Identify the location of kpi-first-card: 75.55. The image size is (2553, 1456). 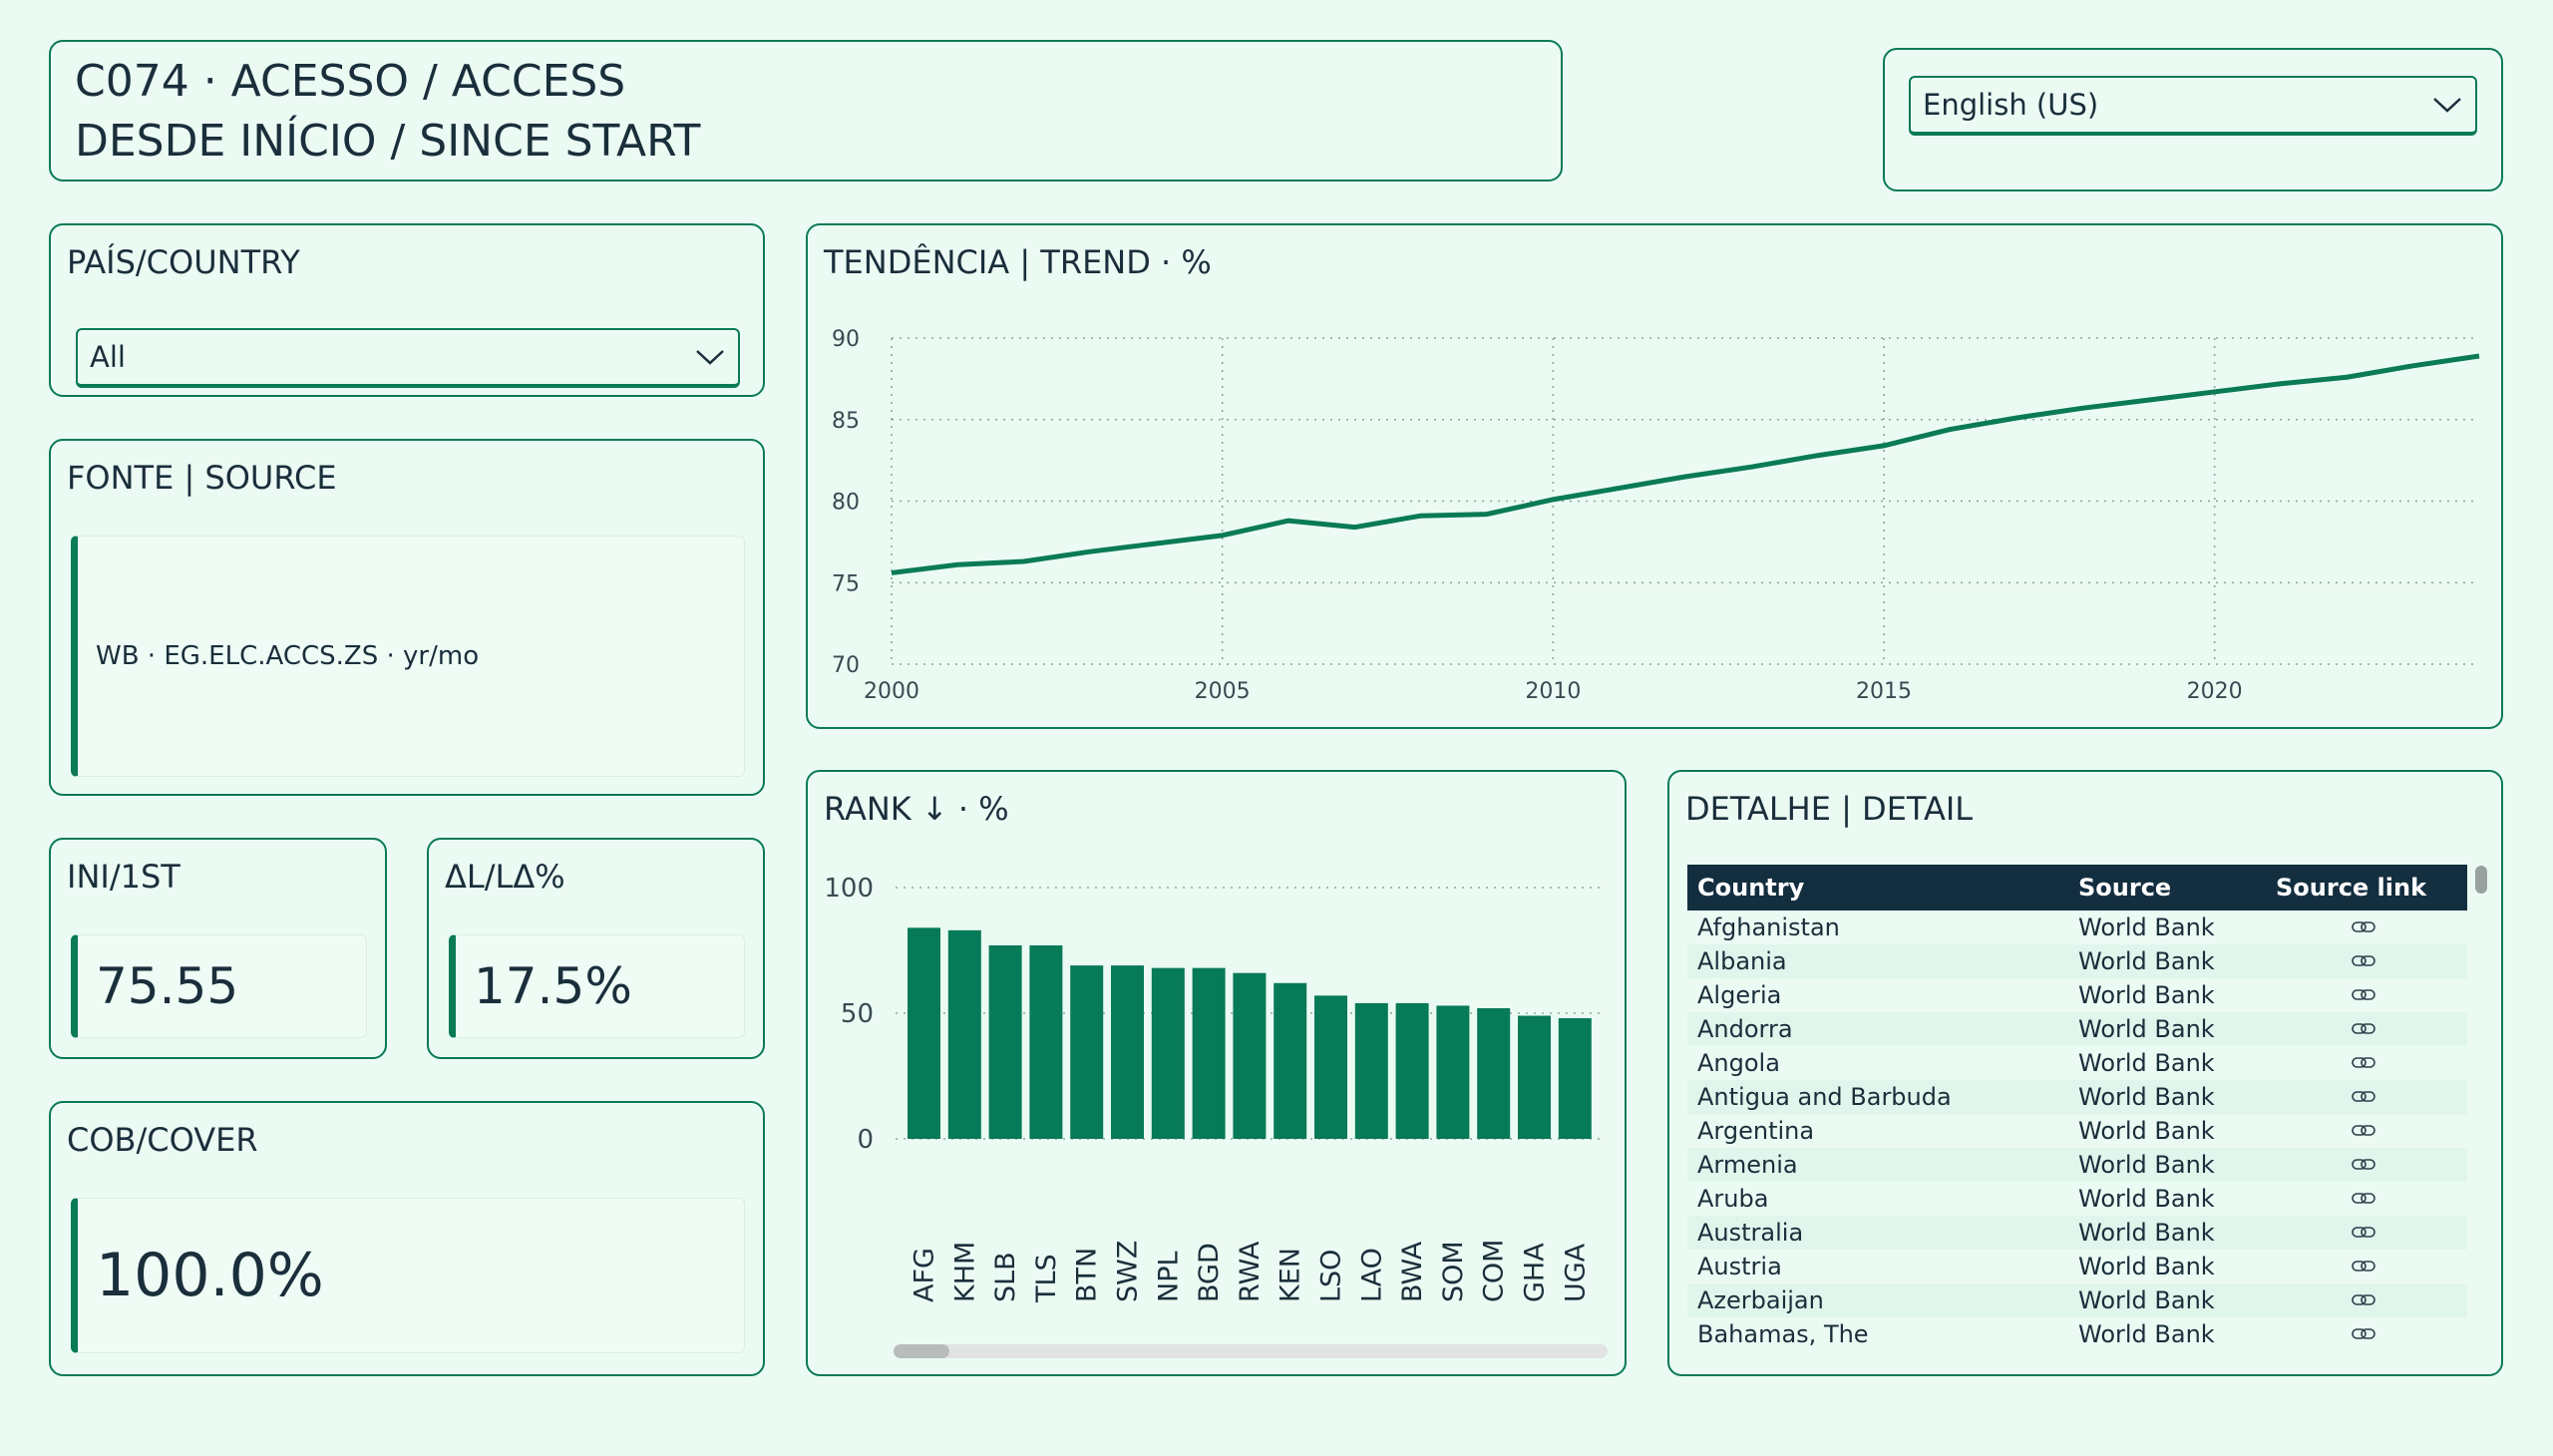
(219, 986).